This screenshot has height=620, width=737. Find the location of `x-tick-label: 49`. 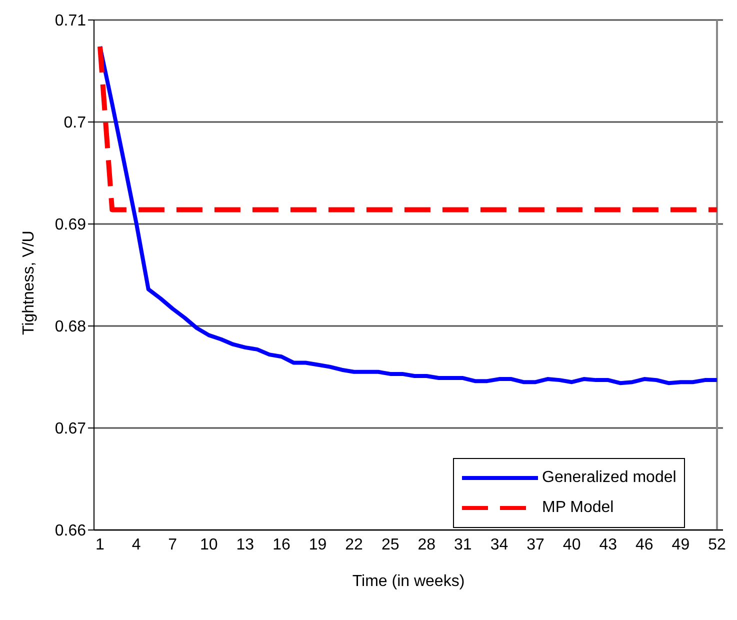

x-tick-label: 49 is located at coordinates (681, 545).